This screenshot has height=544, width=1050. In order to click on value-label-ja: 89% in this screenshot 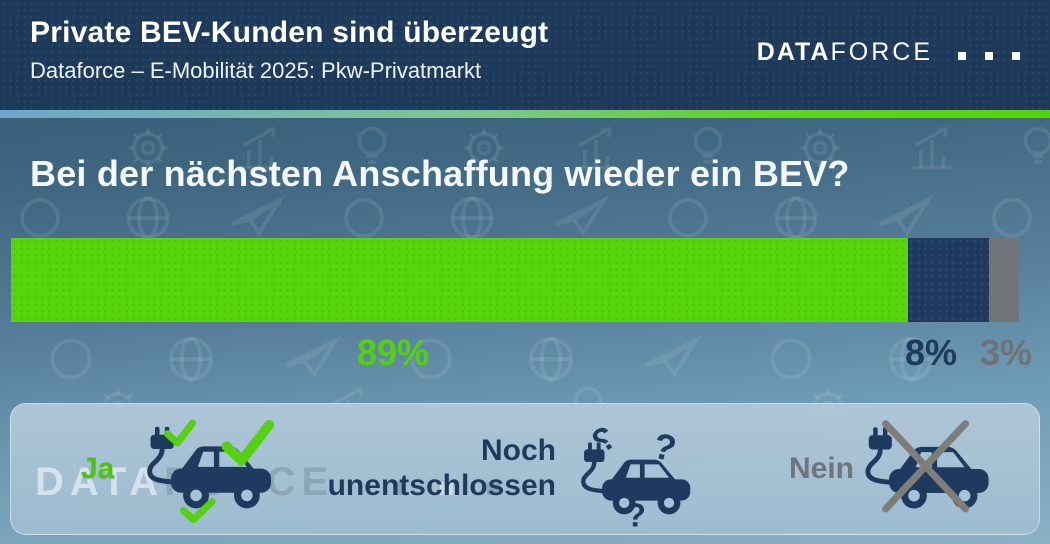, I will do `click(393, 352)`.